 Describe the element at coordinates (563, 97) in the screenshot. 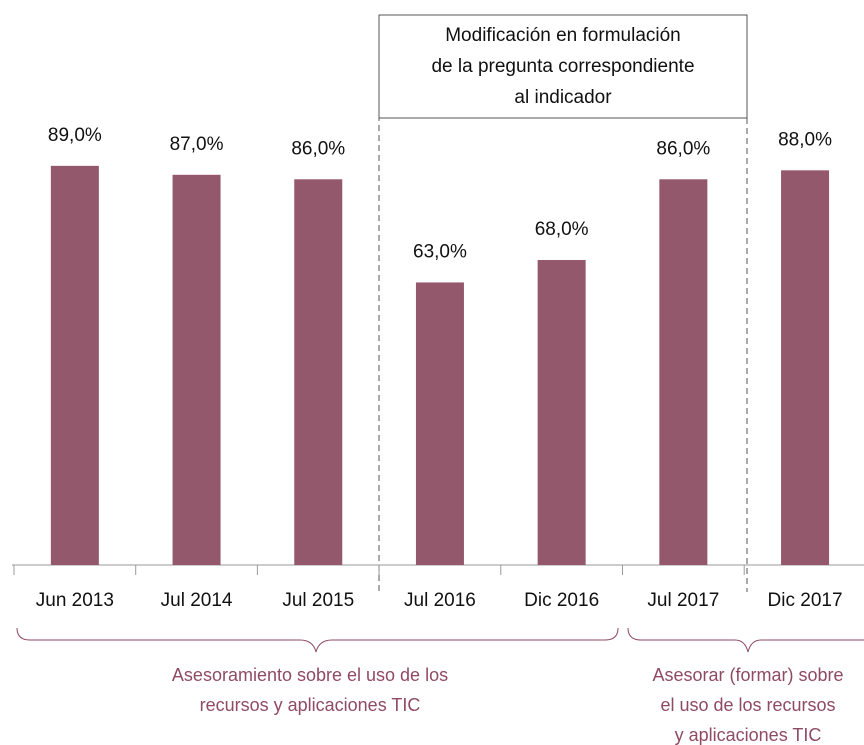

I see `annotation-text: al indicador` at that location.